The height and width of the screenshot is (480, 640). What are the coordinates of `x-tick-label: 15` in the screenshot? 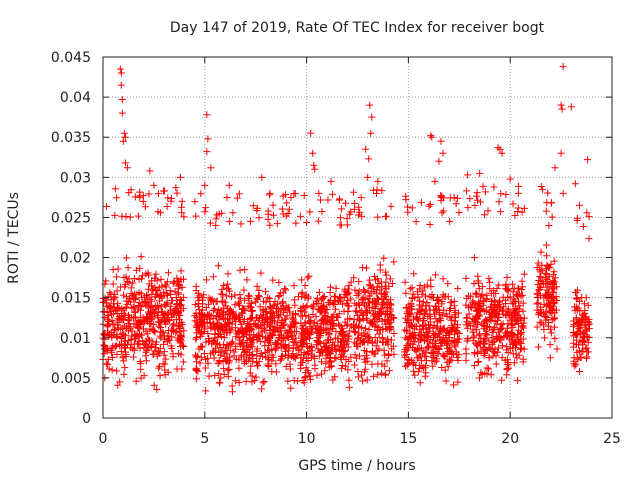 It's located at (408, 439).